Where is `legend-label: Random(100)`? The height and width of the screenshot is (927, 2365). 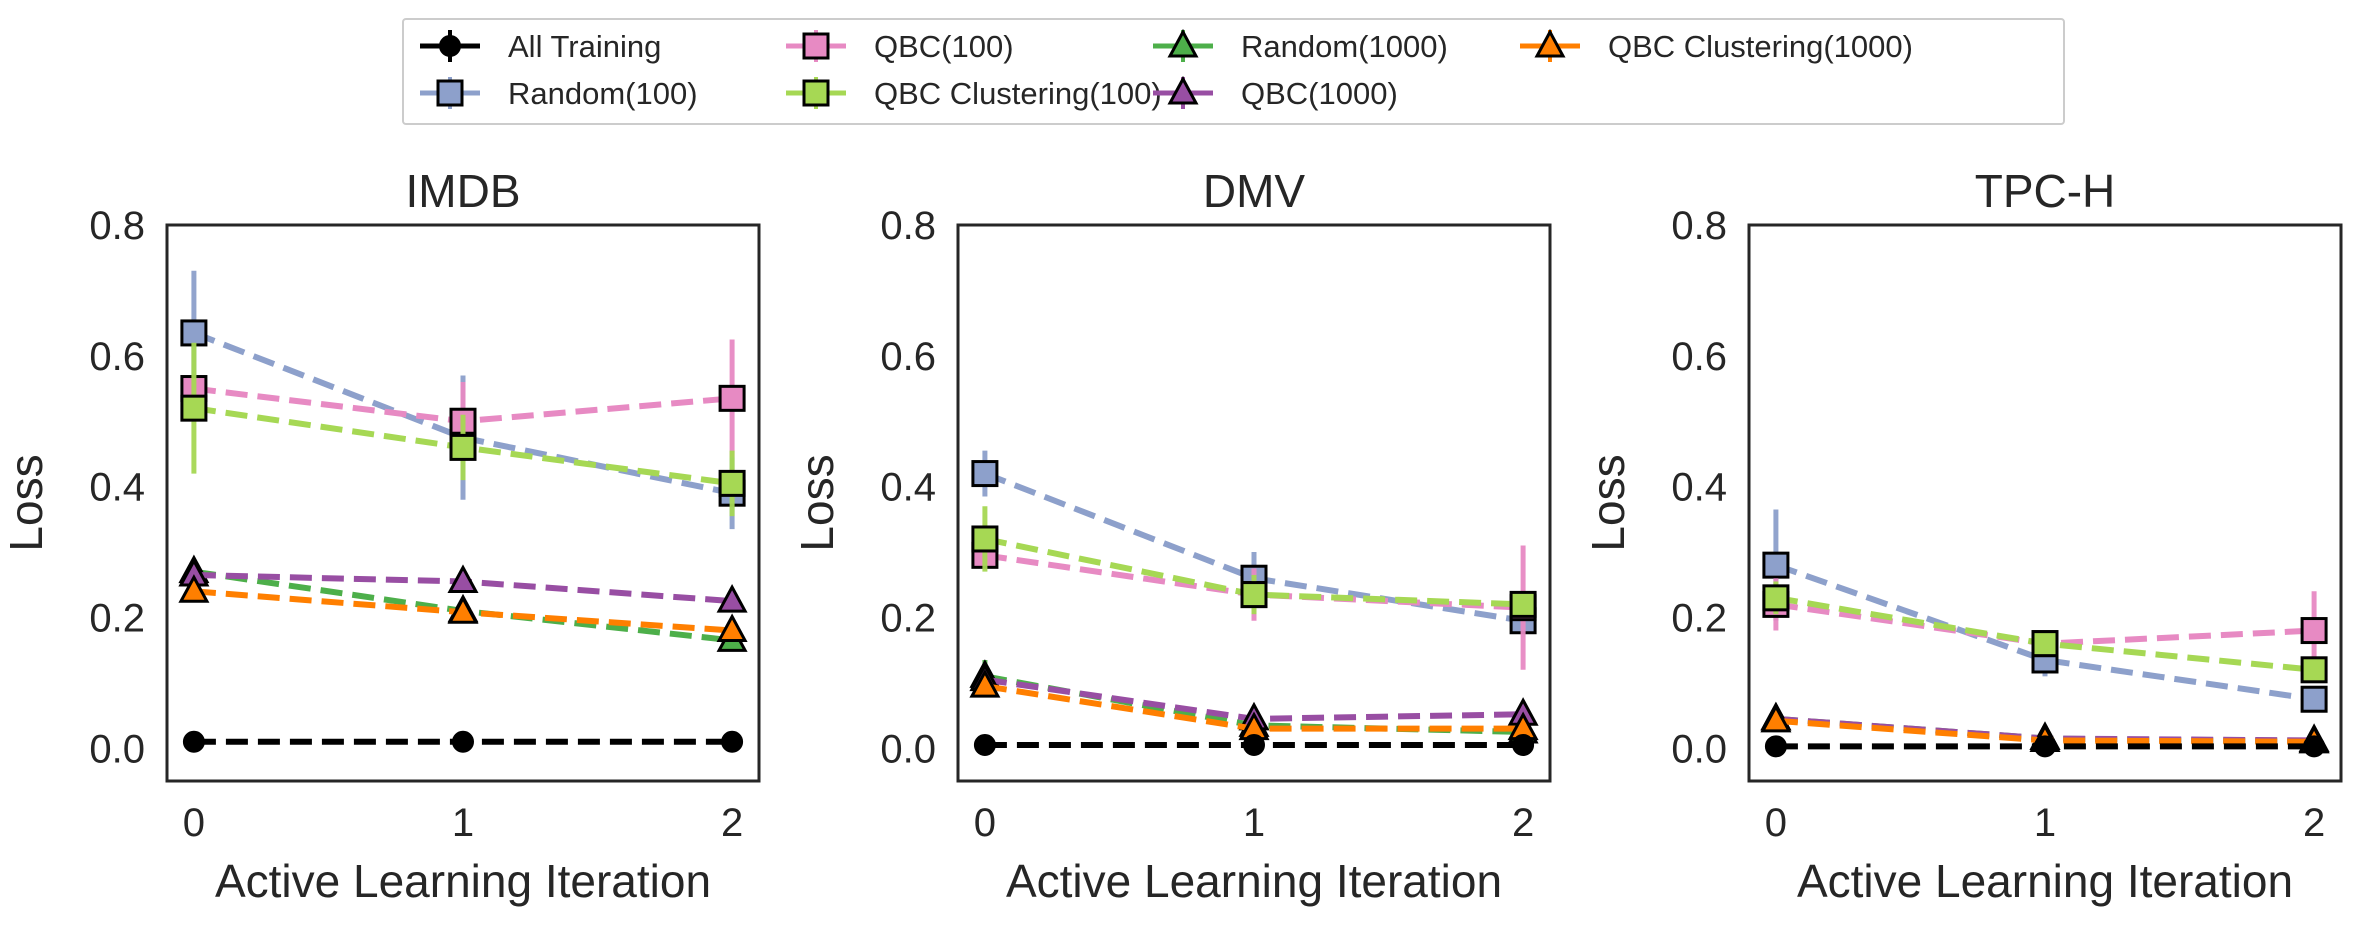
legend-label: Random(100) is located at coordinates (603, 93).